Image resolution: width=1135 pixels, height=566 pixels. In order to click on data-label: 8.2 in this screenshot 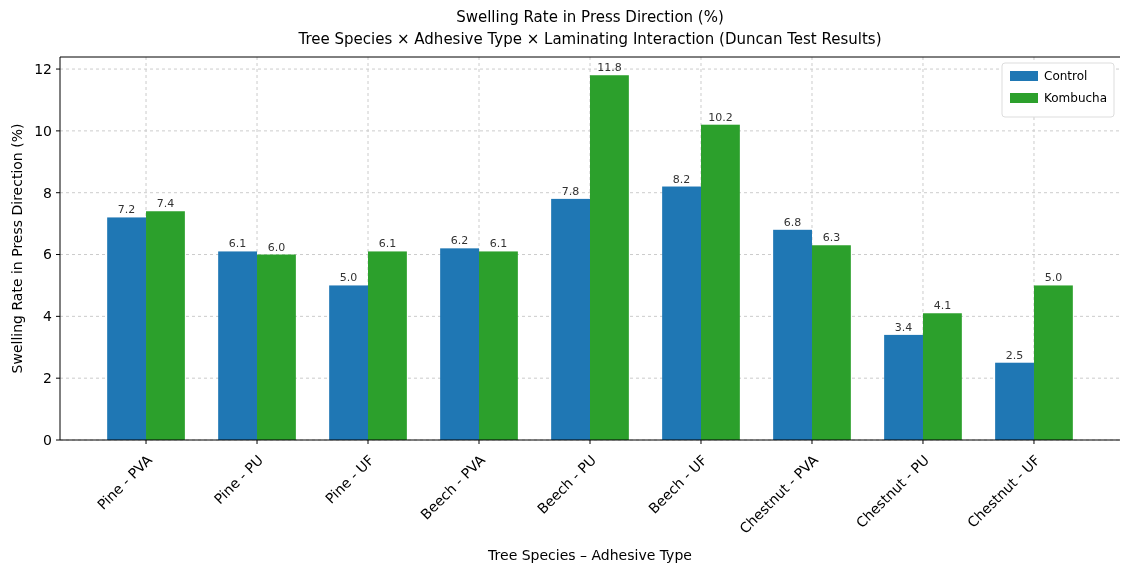, I will do `click(681, 179)`.